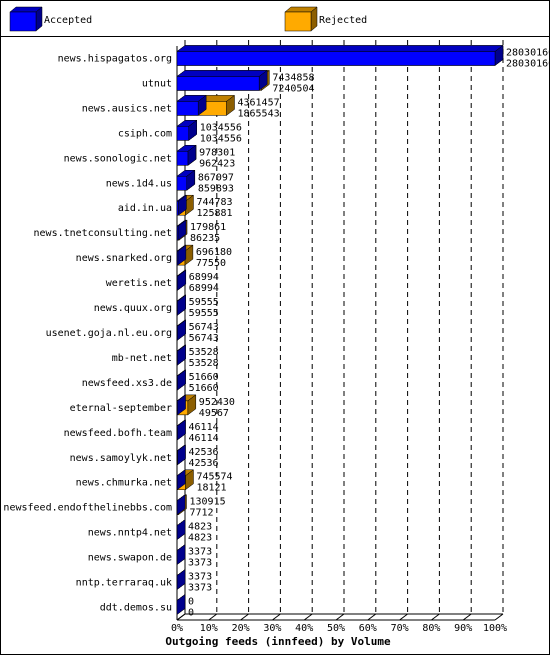 The height and width of the screenshot is (655, 550). Describe the element at coordinates (127, 383) in the screenshot. I see `y-tick-label: newsfeed.xs3.de` at that location.